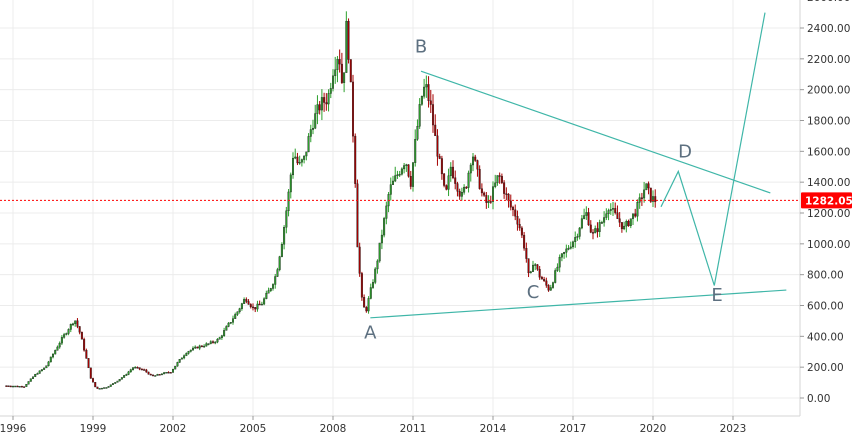 This screenshot has height=437, width=853. What do you see at coordinates (825, 276) in the screenshot?
I see `y-tick-label: 800.00` at bounding box center [825, 276].